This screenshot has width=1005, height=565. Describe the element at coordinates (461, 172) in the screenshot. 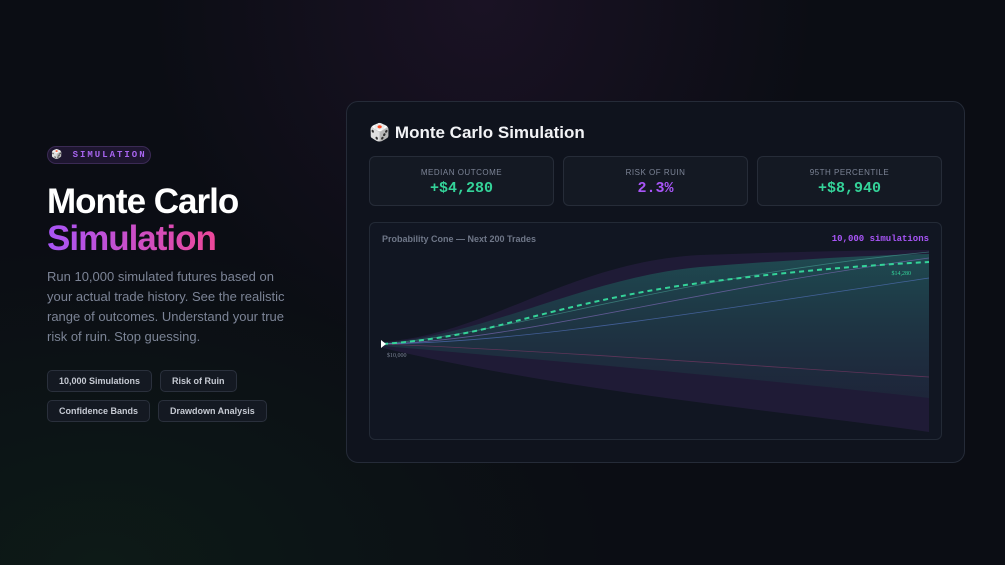

I see `stat-label: MEDIAN OUTCOME` at that location.